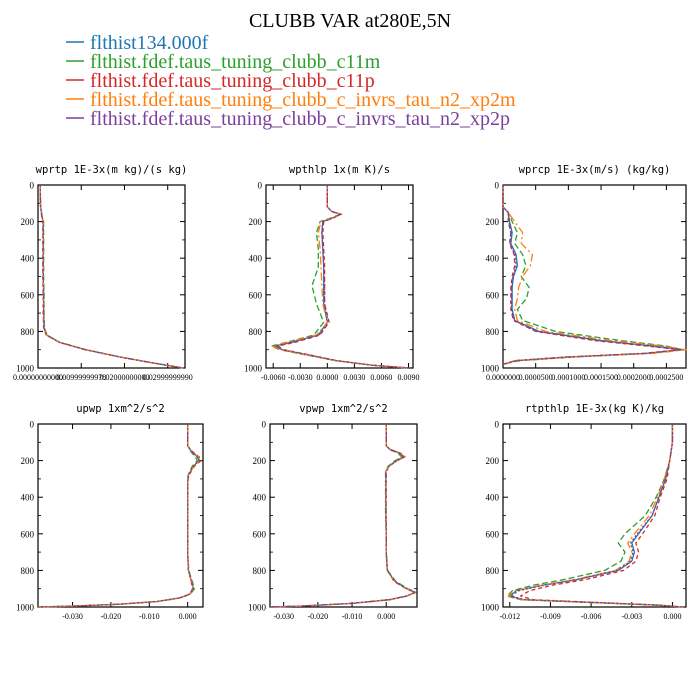  I want to click on x-tick-label: -0.009, so click(550, 616).